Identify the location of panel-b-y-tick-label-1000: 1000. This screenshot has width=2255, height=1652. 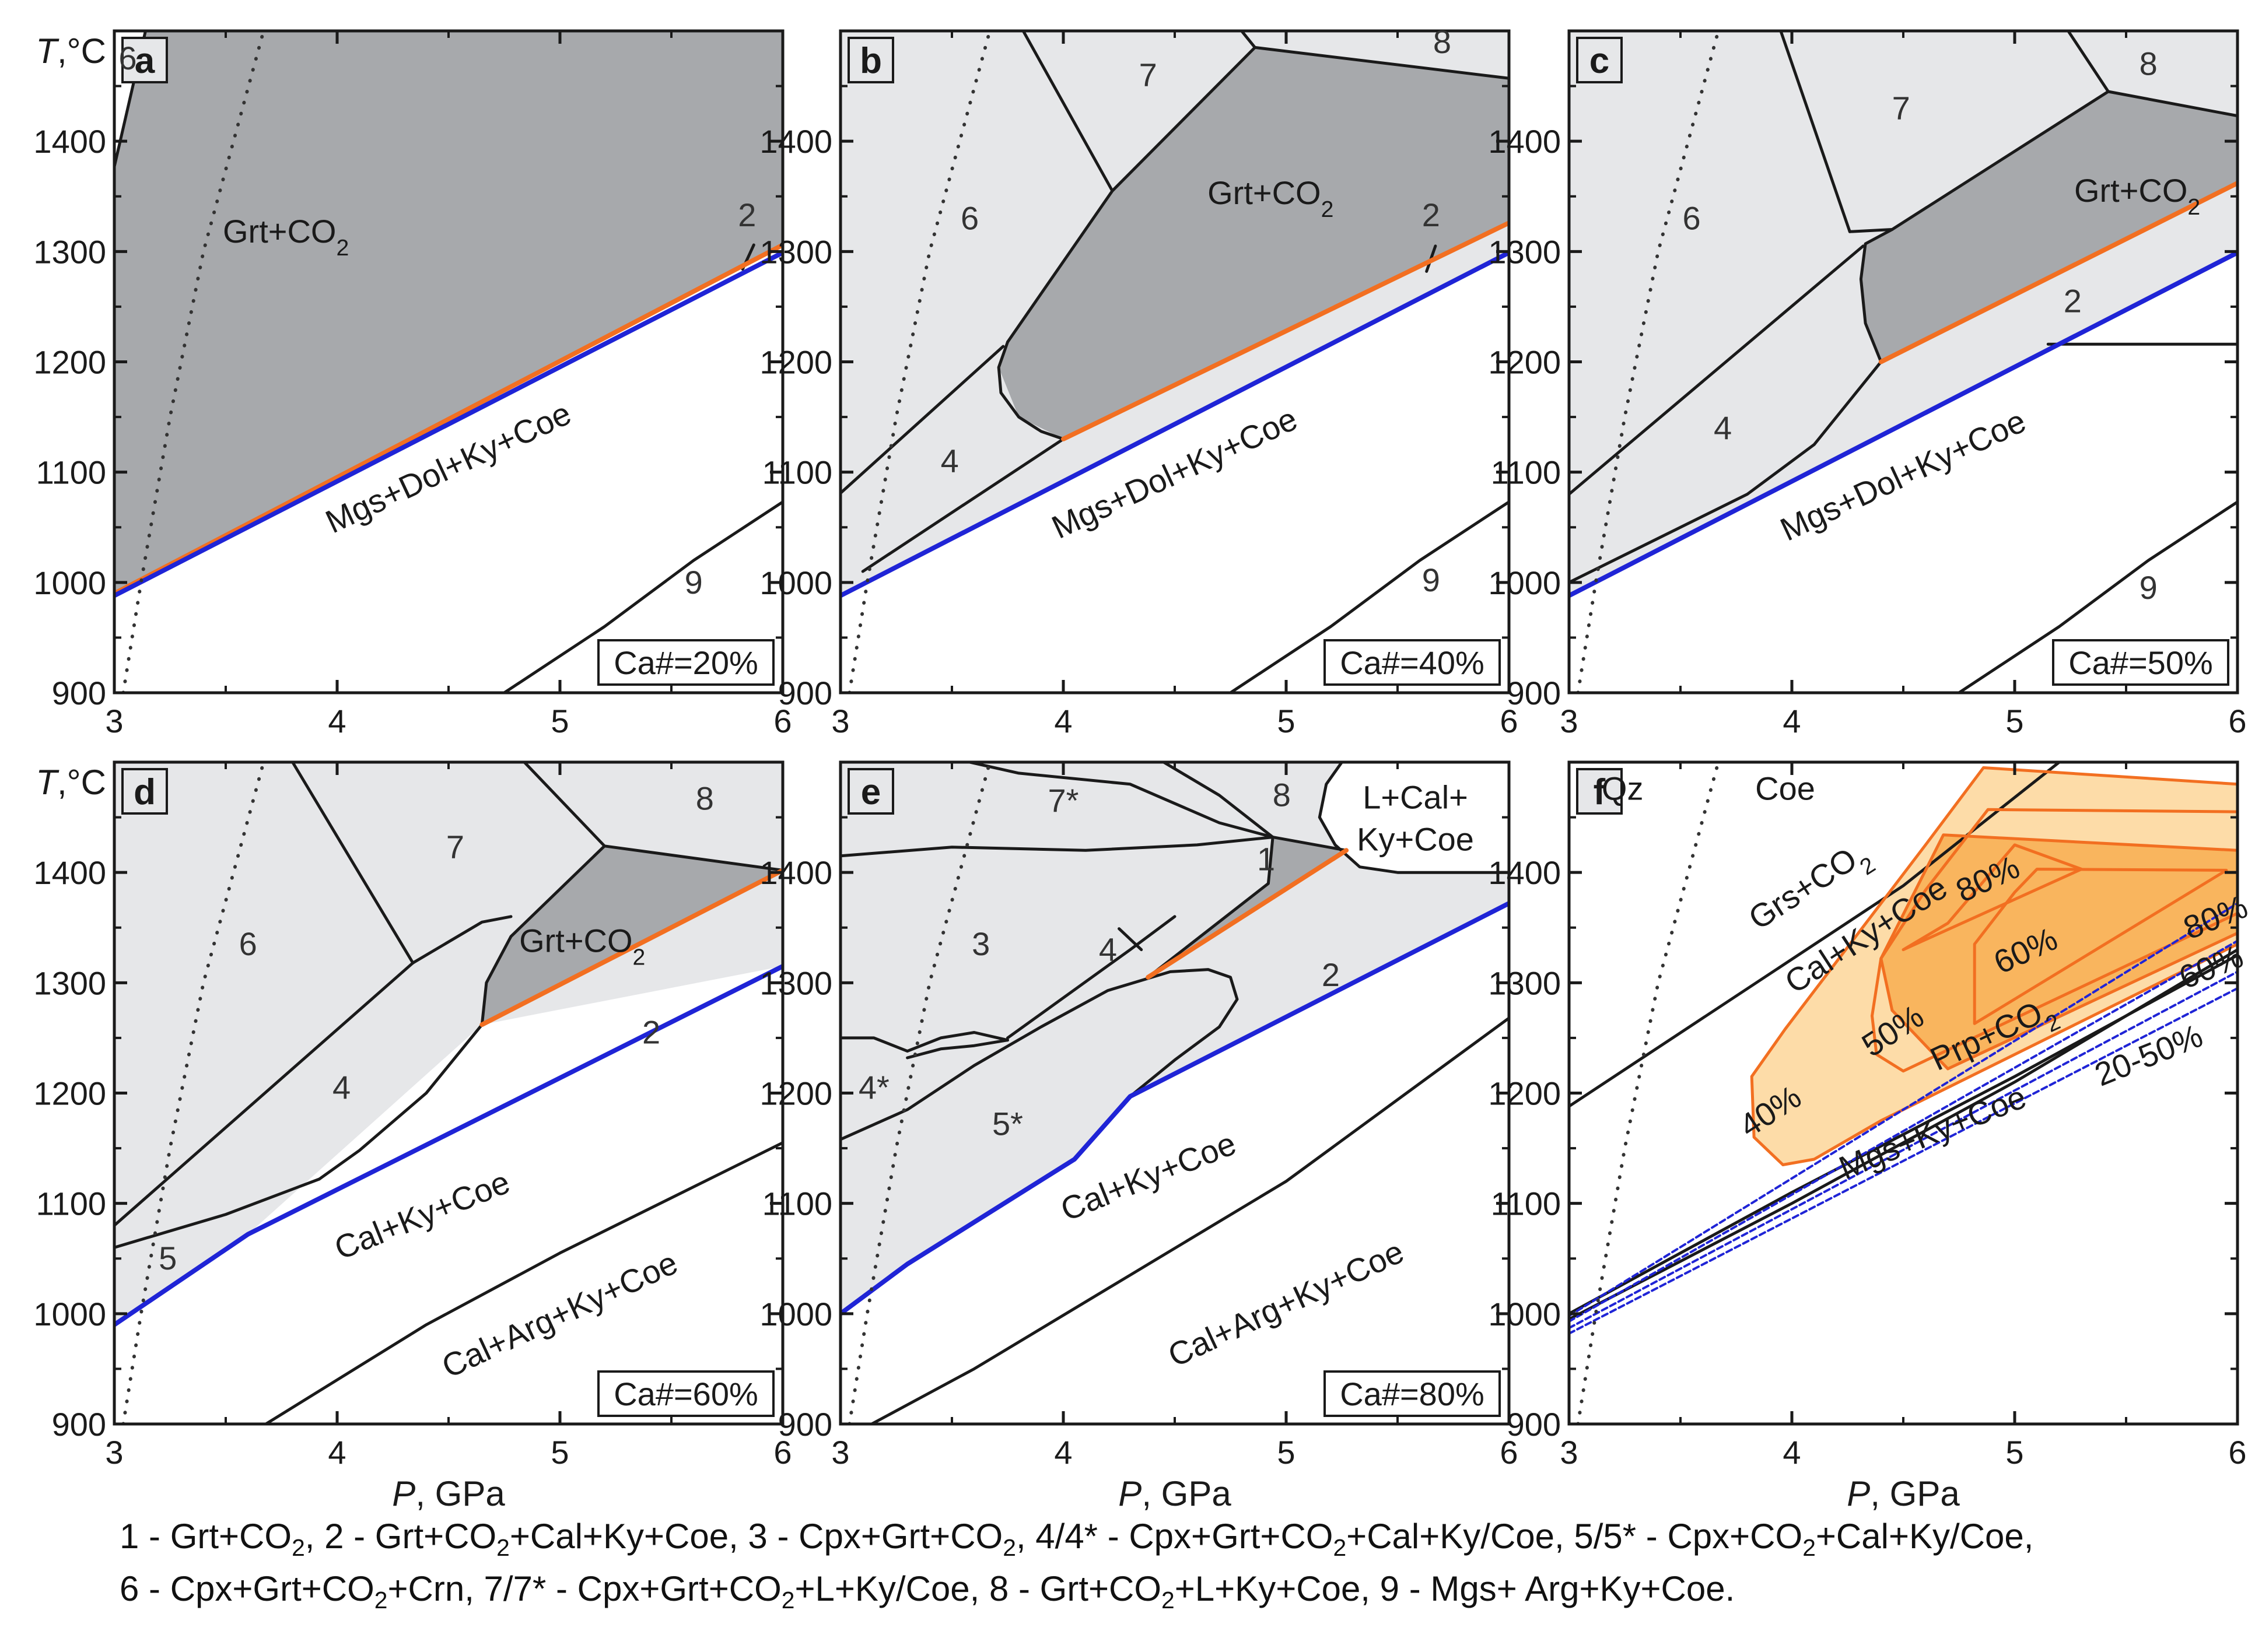
(795, 582).